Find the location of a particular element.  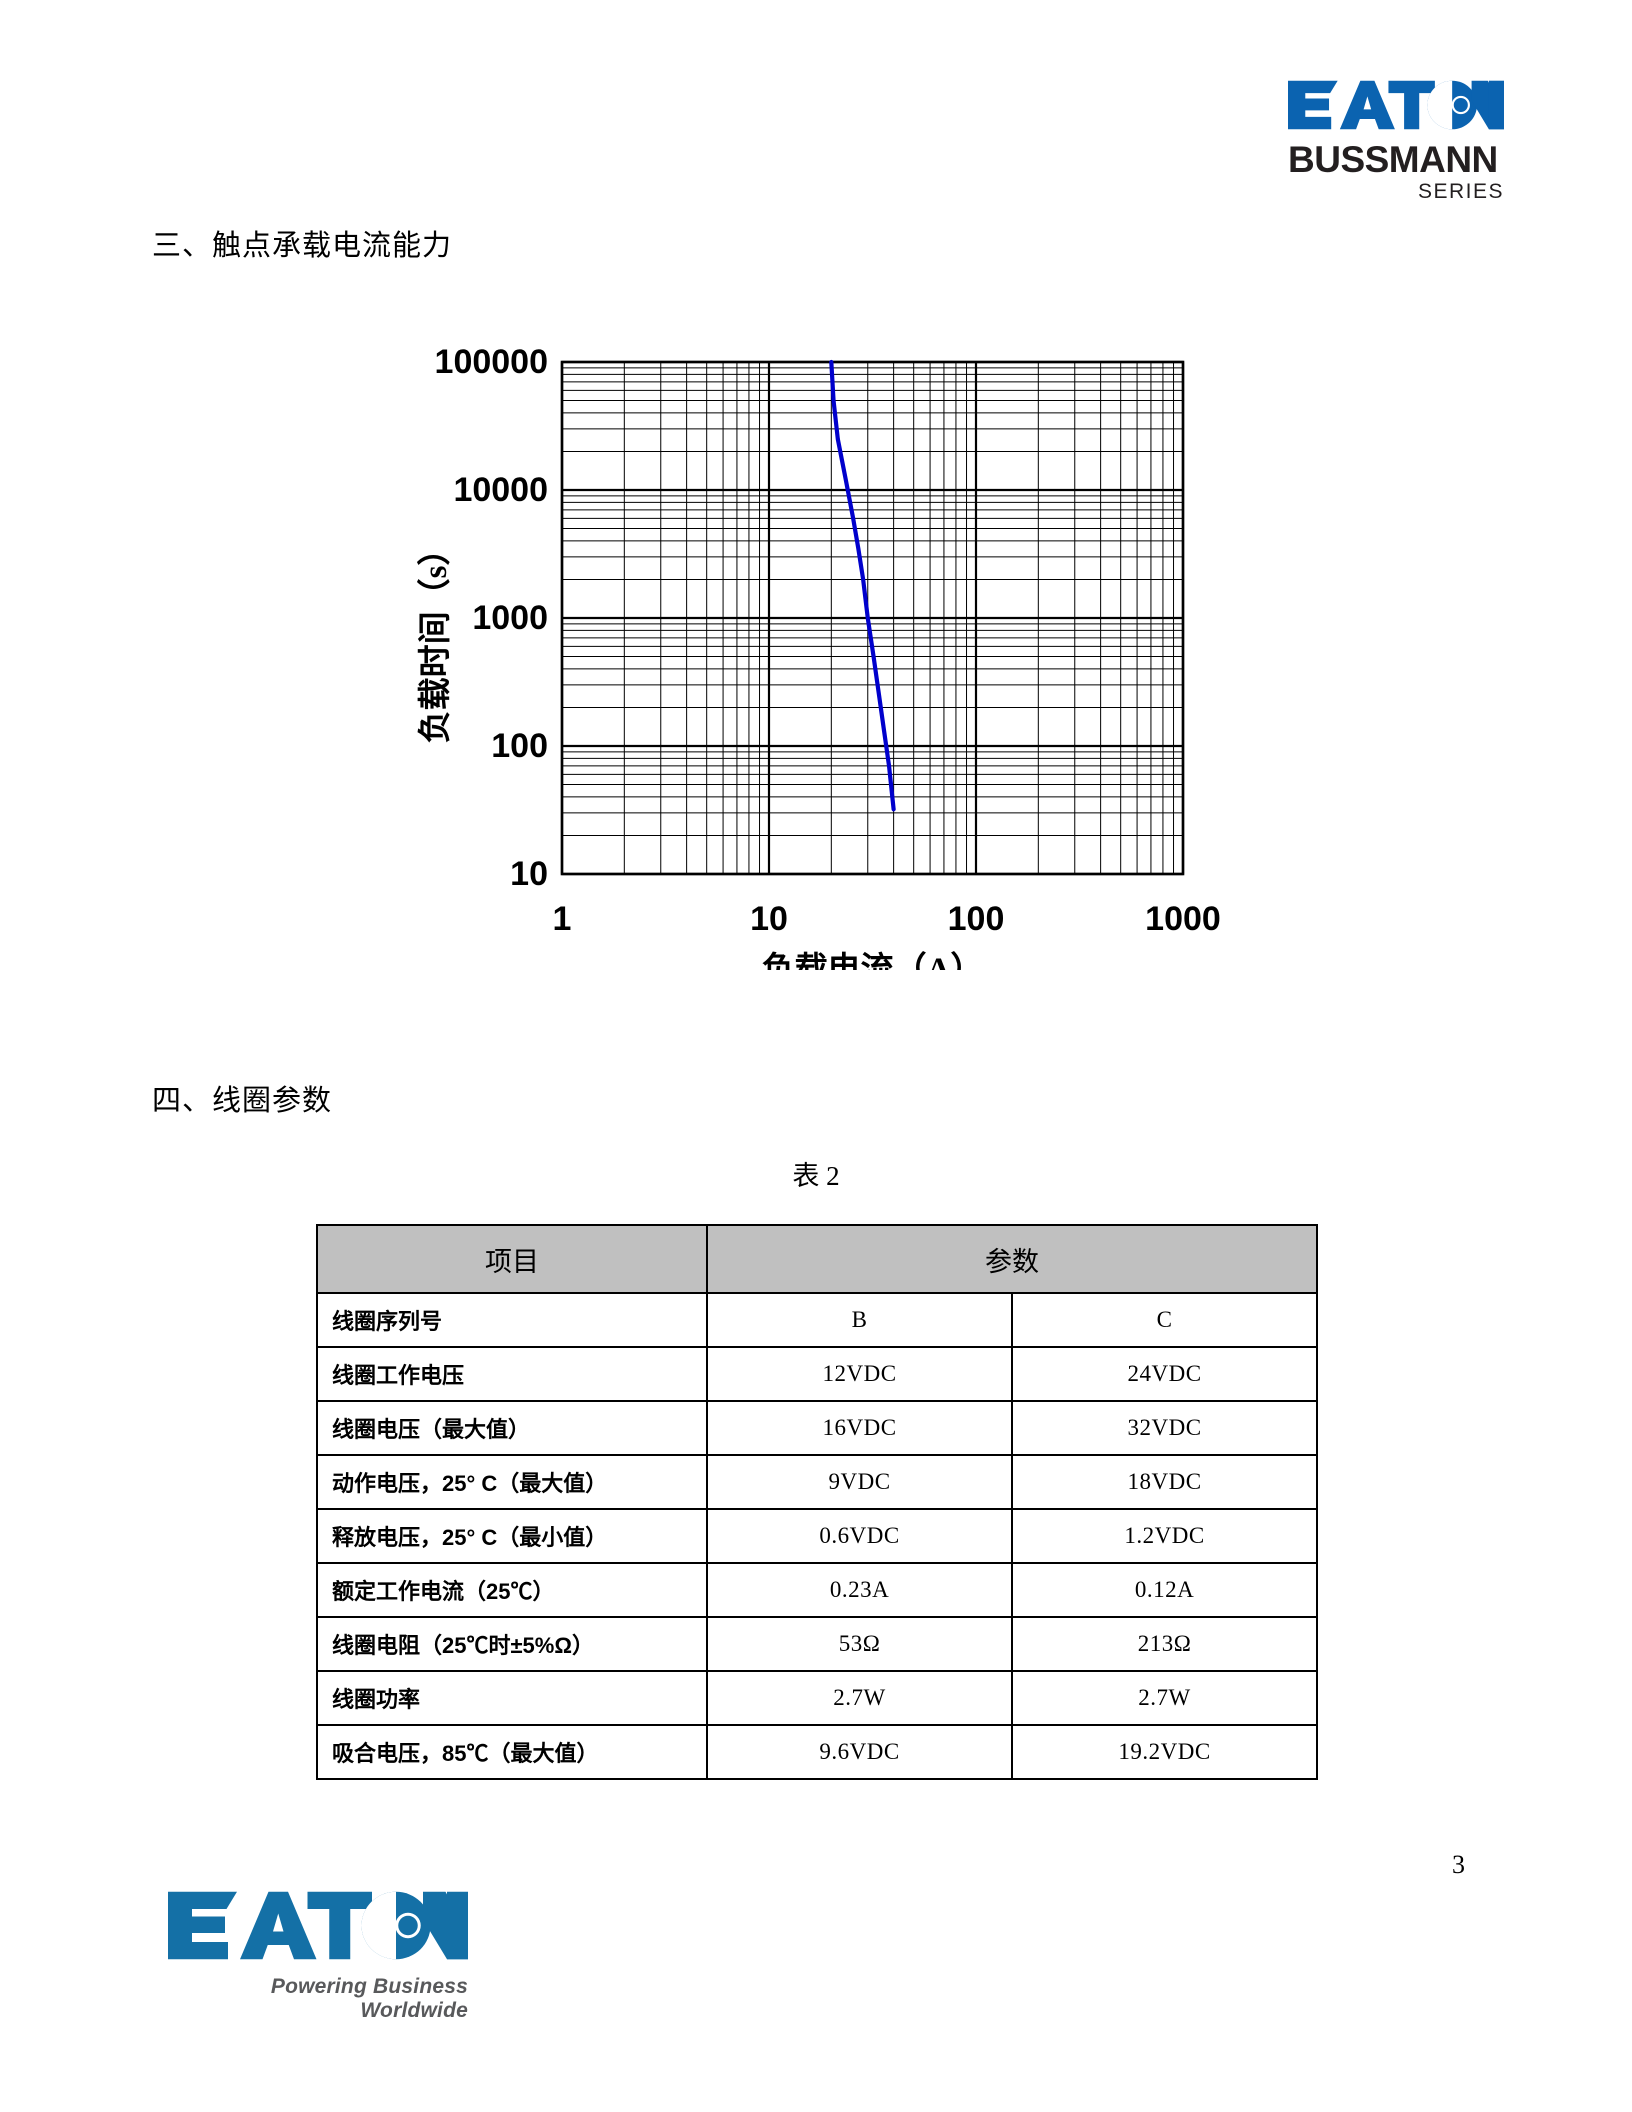

table-row: 线圈电压（最大值） 16VDC 32VDC is located at coordinates (817, 1428).